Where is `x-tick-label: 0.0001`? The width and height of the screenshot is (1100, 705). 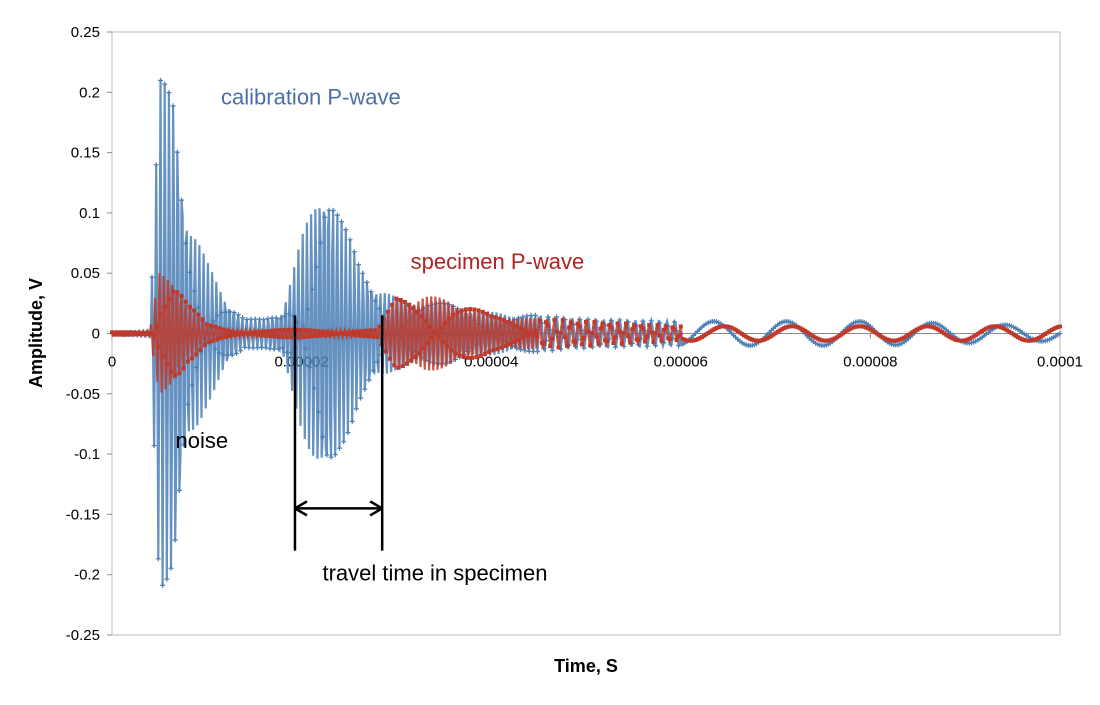 x-tick-label: 0.0001 is located at coordinates (1060, 362).